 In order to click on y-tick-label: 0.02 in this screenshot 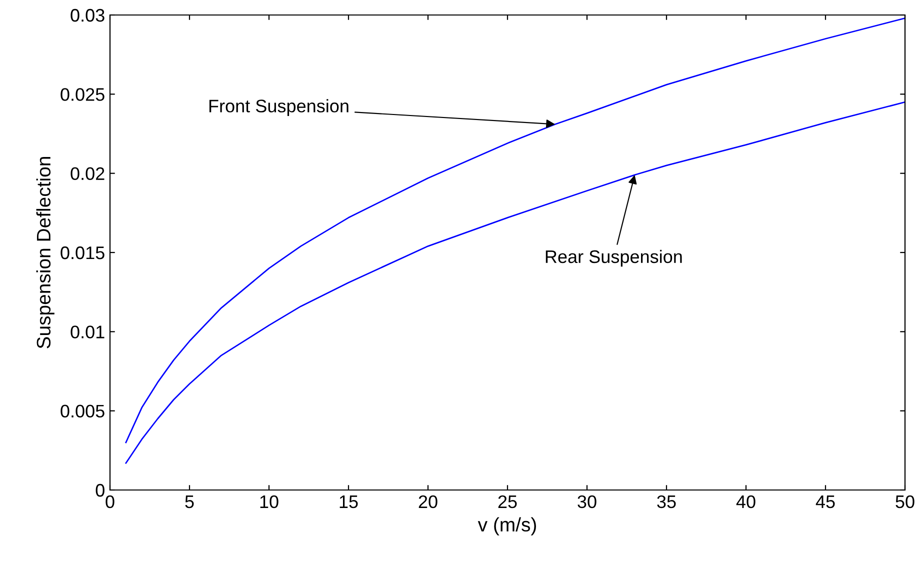, I will do `click(87, 173)`.